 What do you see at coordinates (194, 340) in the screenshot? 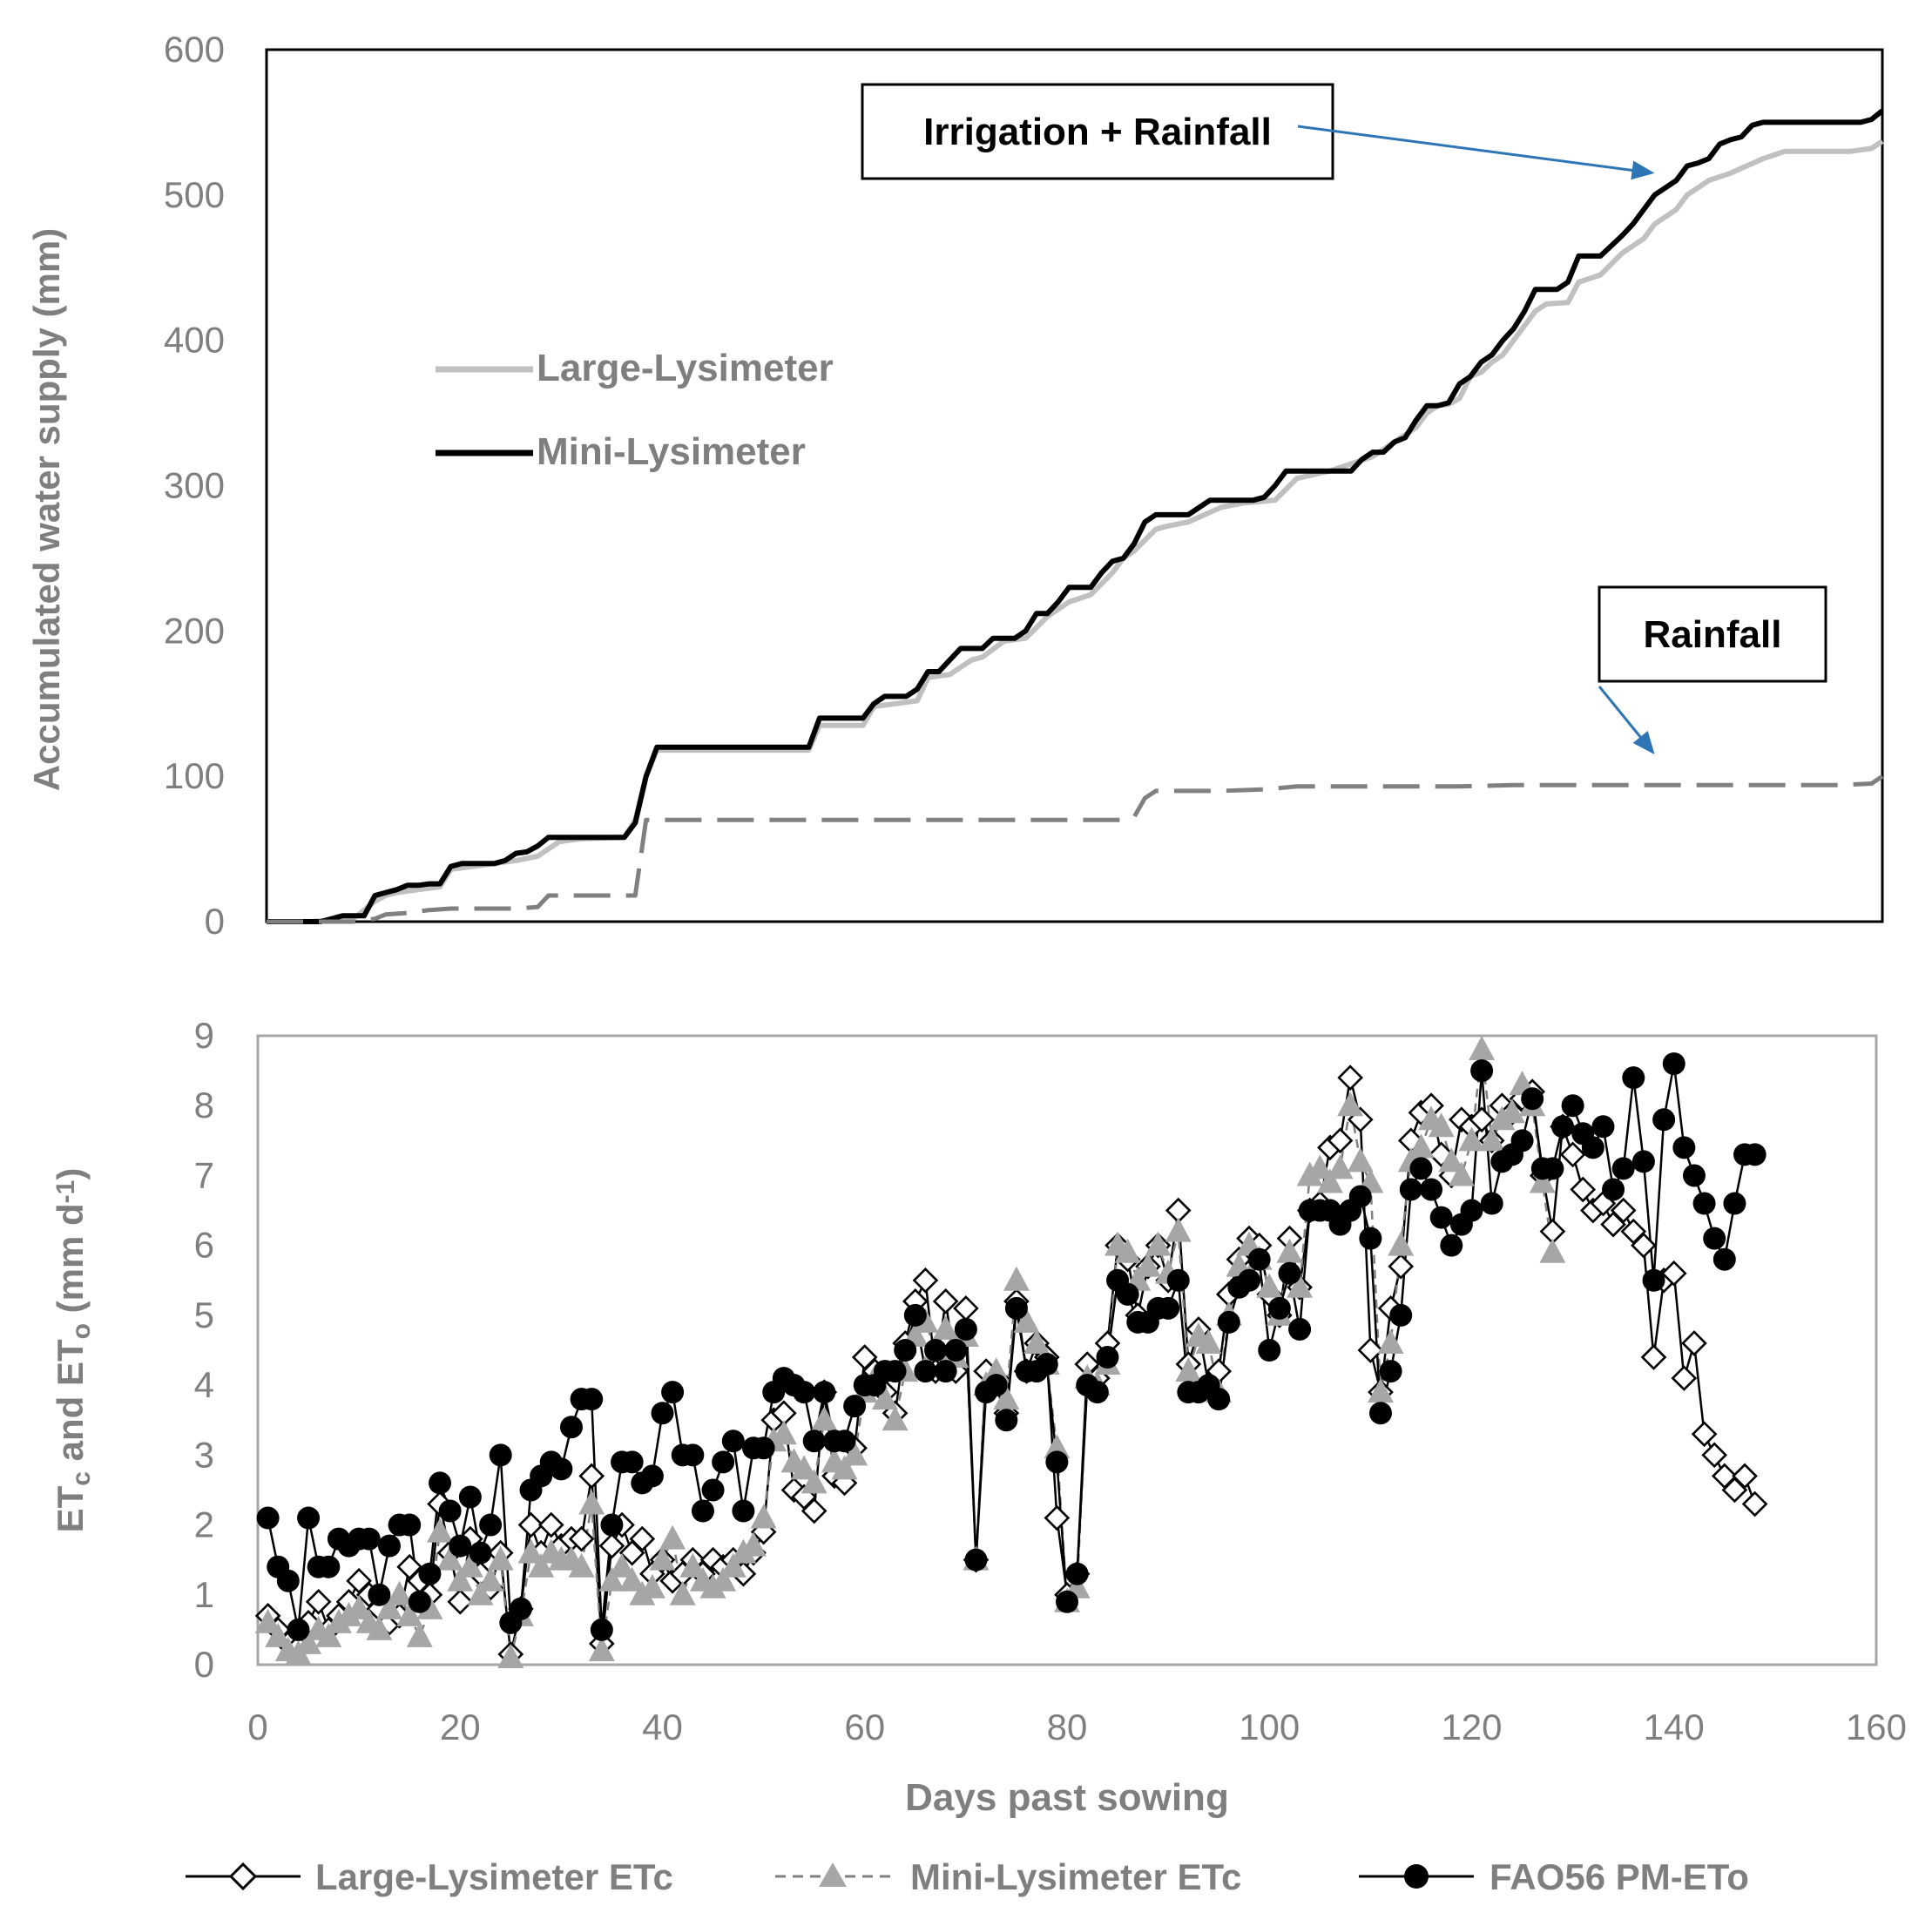
I see `top-y-tick-label: 400` at bounding box center [194, 340].